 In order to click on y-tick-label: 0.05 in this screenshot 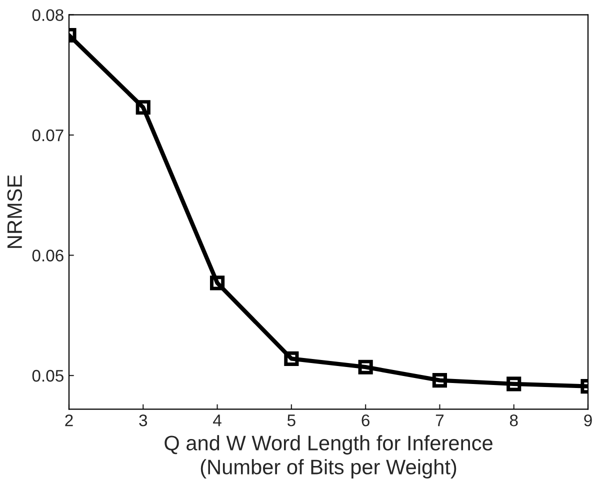, I will do `click(48, 376)`.